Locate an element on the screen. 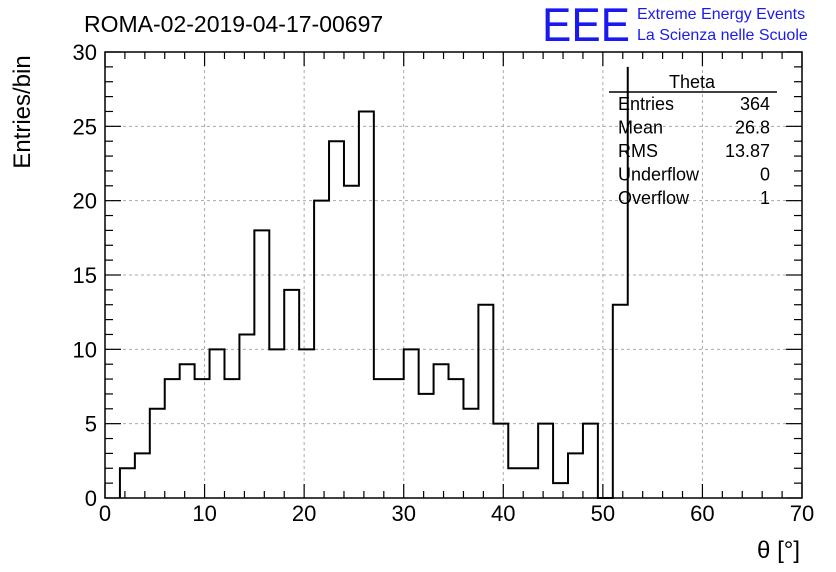 Image resolution: width=836 pixels, height=572 pixels. stats-row-label: Overflow is located at coordinates (654, 198).